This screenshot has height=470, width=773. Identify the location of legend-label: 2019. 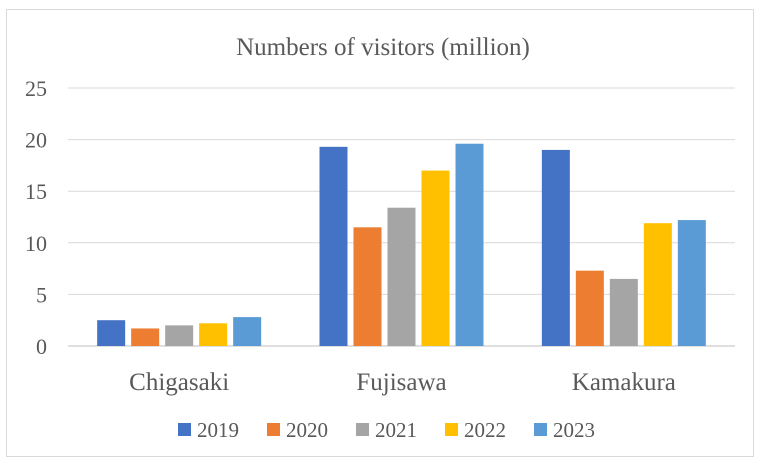
(218, 430).